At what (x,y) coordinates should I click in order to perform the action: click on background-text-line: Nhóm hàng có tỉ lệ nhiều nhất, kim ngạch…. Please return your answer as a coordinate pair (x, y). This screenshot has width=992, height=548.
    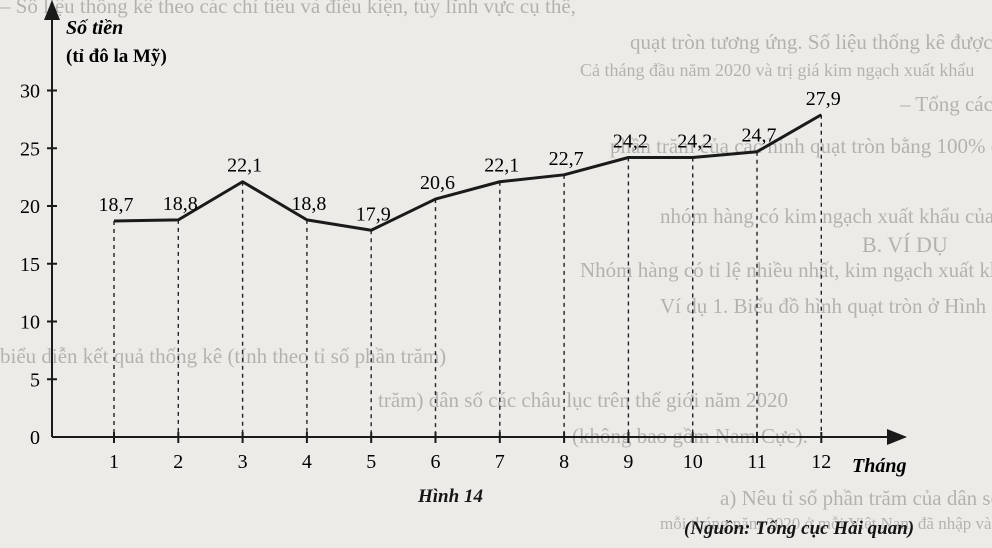
    Looking at the image, I should click on (786, 270).